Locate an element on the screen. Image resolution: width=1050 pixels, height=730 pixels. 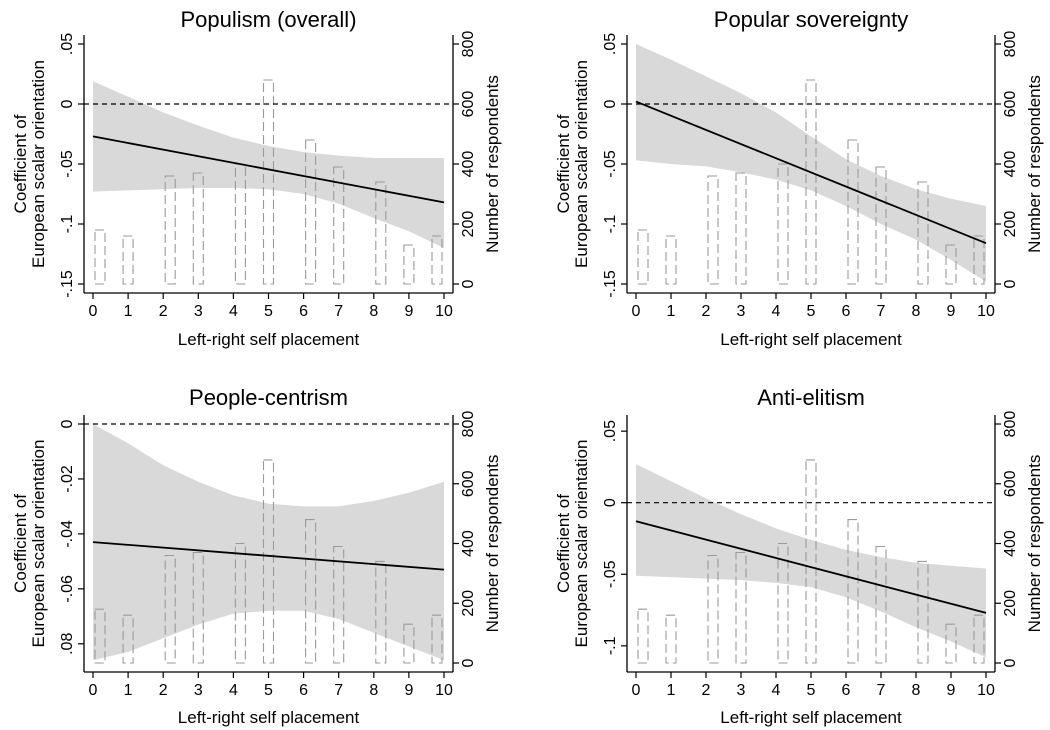
y-tick-label: -.04 is located at coordinates (67, 534).